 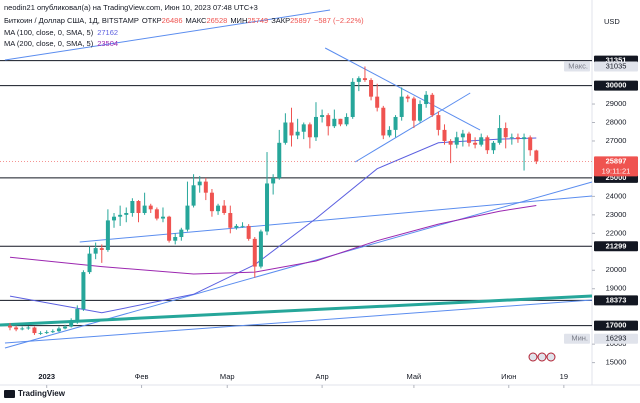 I want to click on x-tick-label: Апр, so click(x=321, y=376).